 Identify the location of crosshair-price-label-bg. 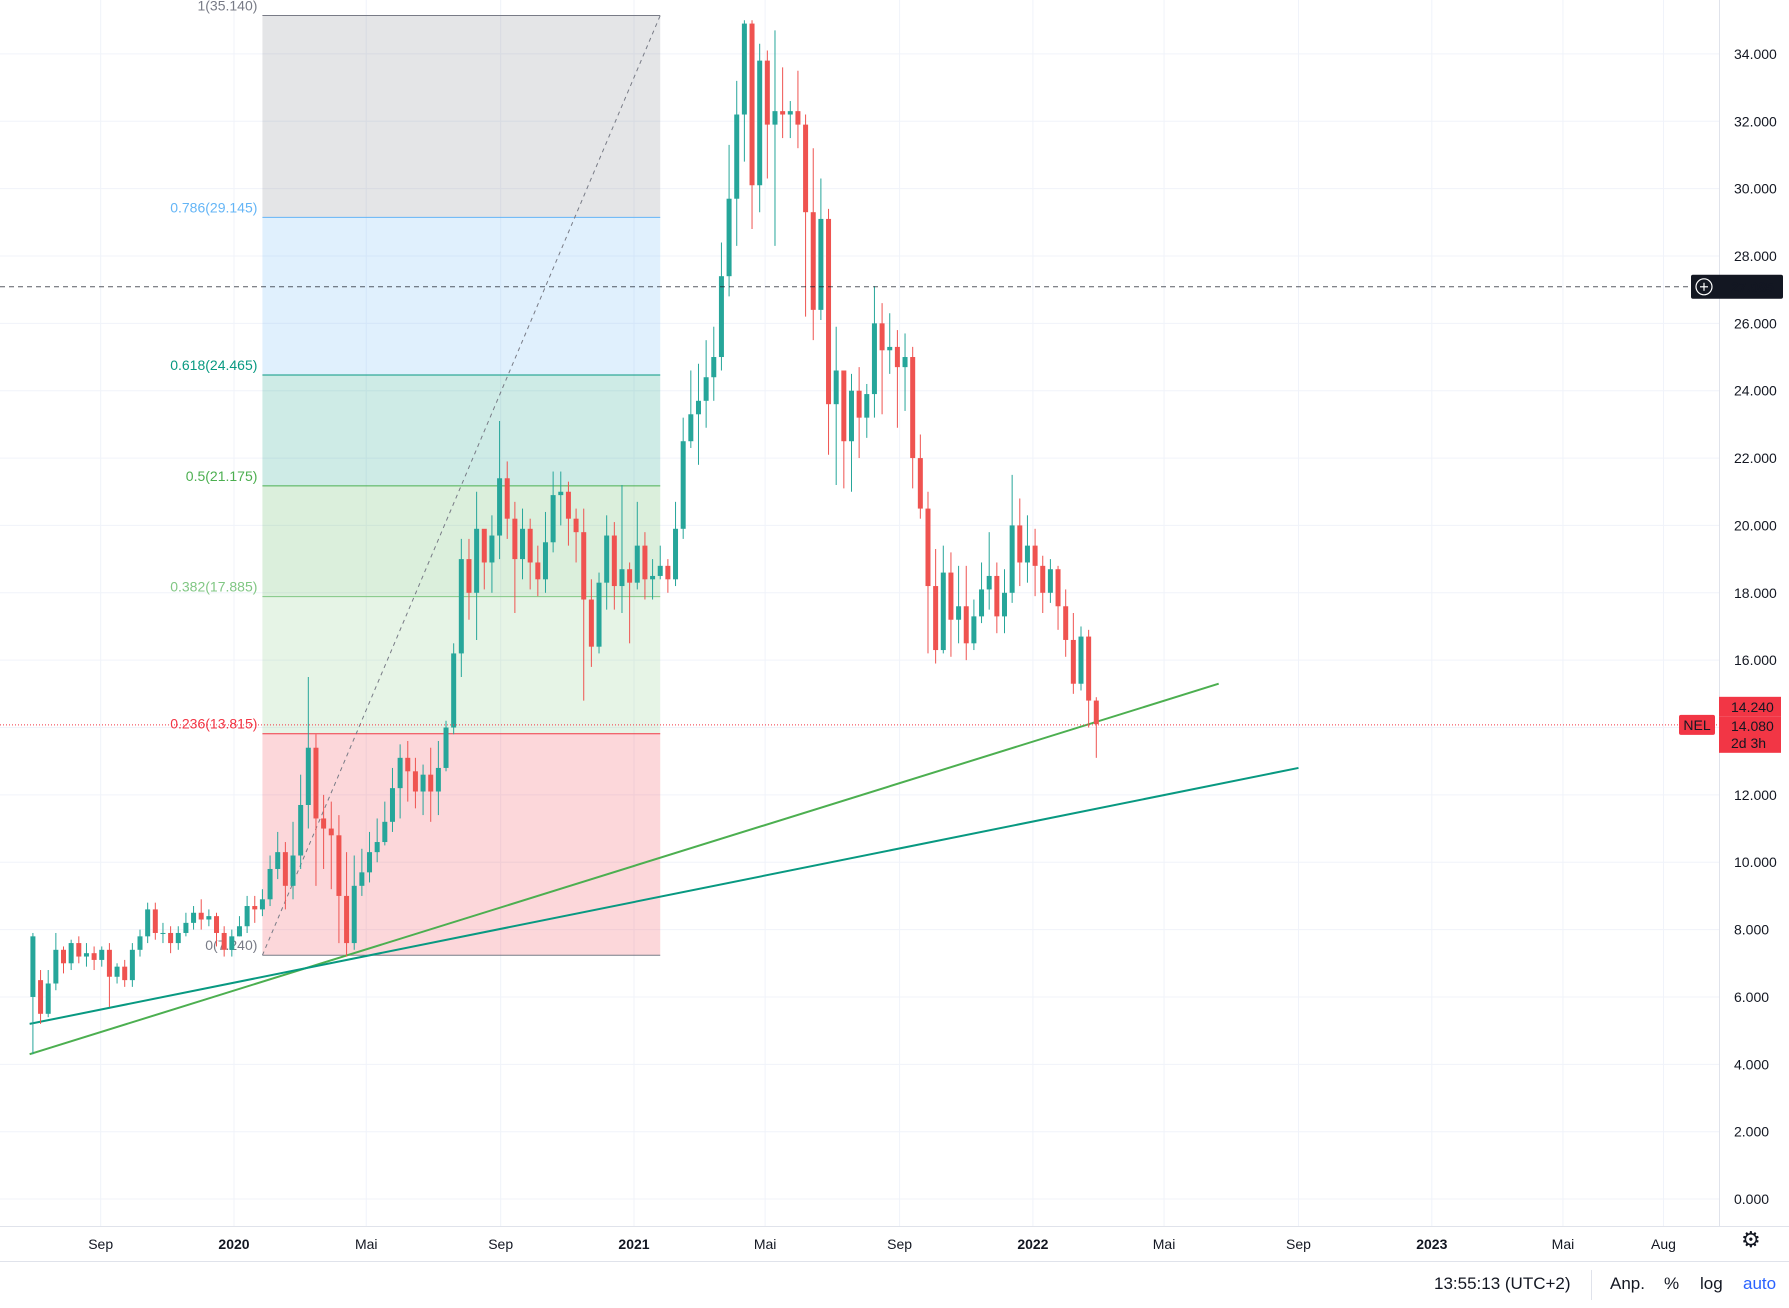
(1737, 286).